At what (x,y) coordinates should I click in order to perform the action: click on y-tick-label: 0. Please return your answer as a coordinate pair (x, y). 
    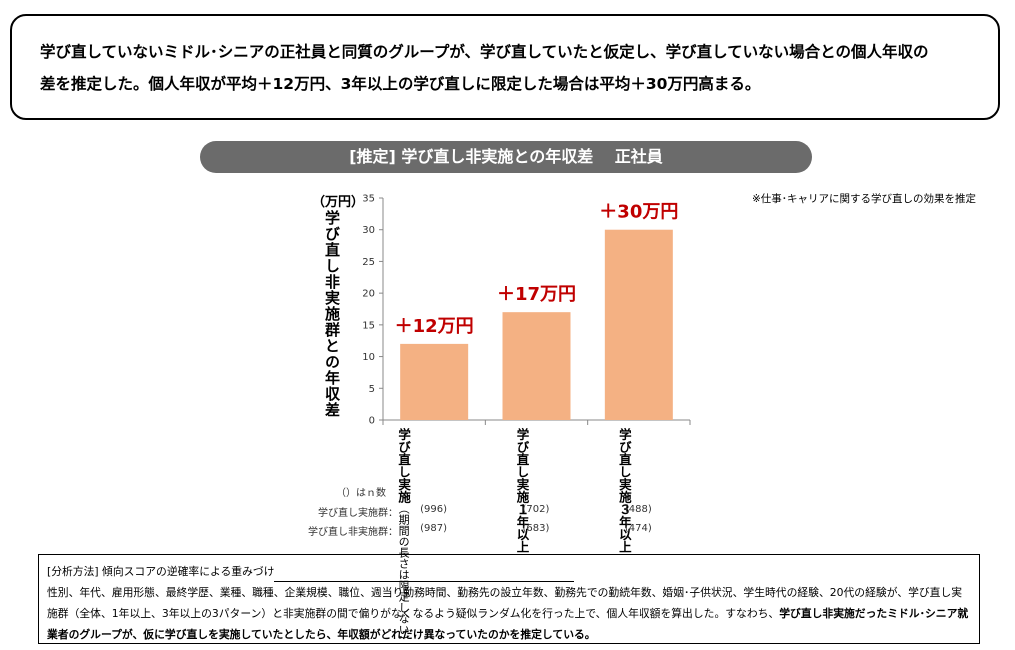
    Looking at the image, I should click on (372, 421).